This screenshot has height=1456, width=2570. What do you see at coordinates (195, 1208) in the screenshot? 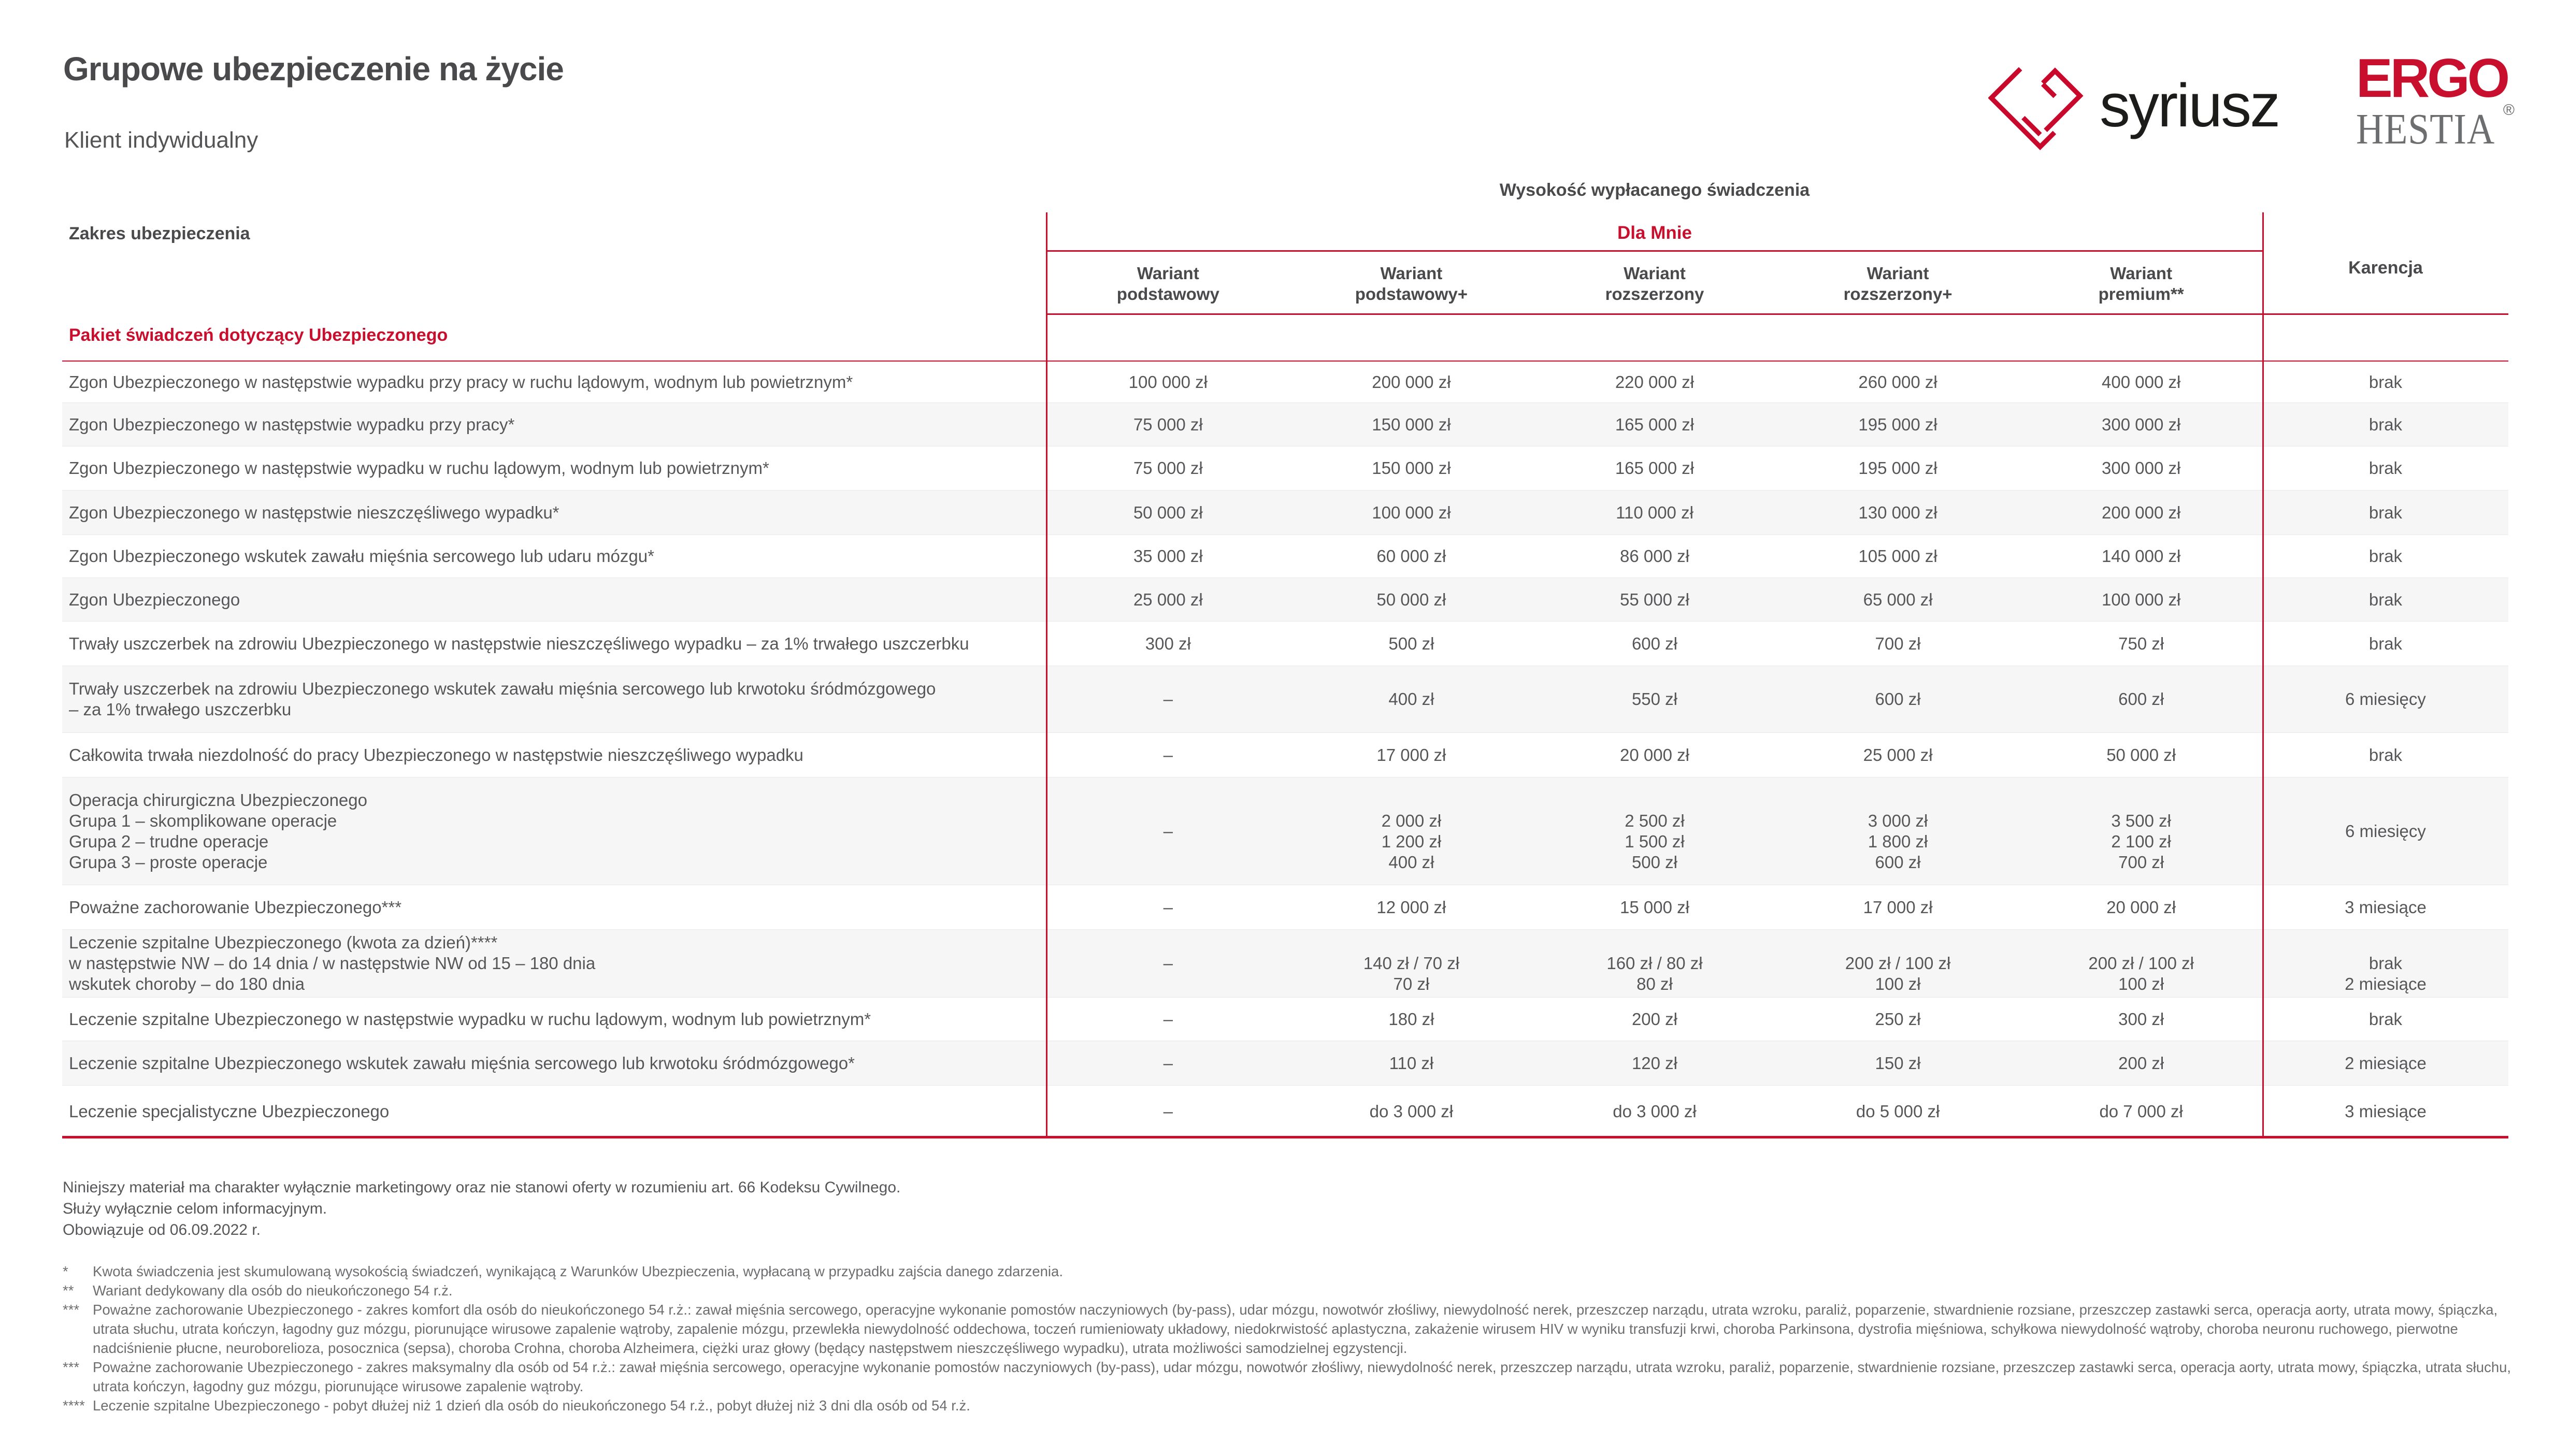
I see `footer-line: Służy wyłącznie celom informacyjnym.` at bounding box center [195, 1208].